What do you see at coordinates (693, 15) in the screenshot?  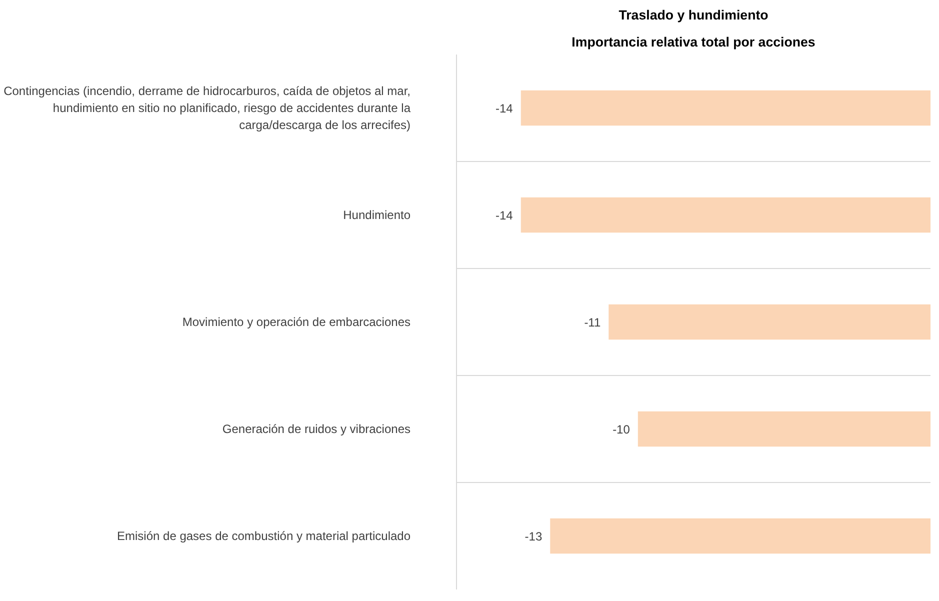 I see `chart-title: Traslado y hundimiento` at bounding box center [693, 15].